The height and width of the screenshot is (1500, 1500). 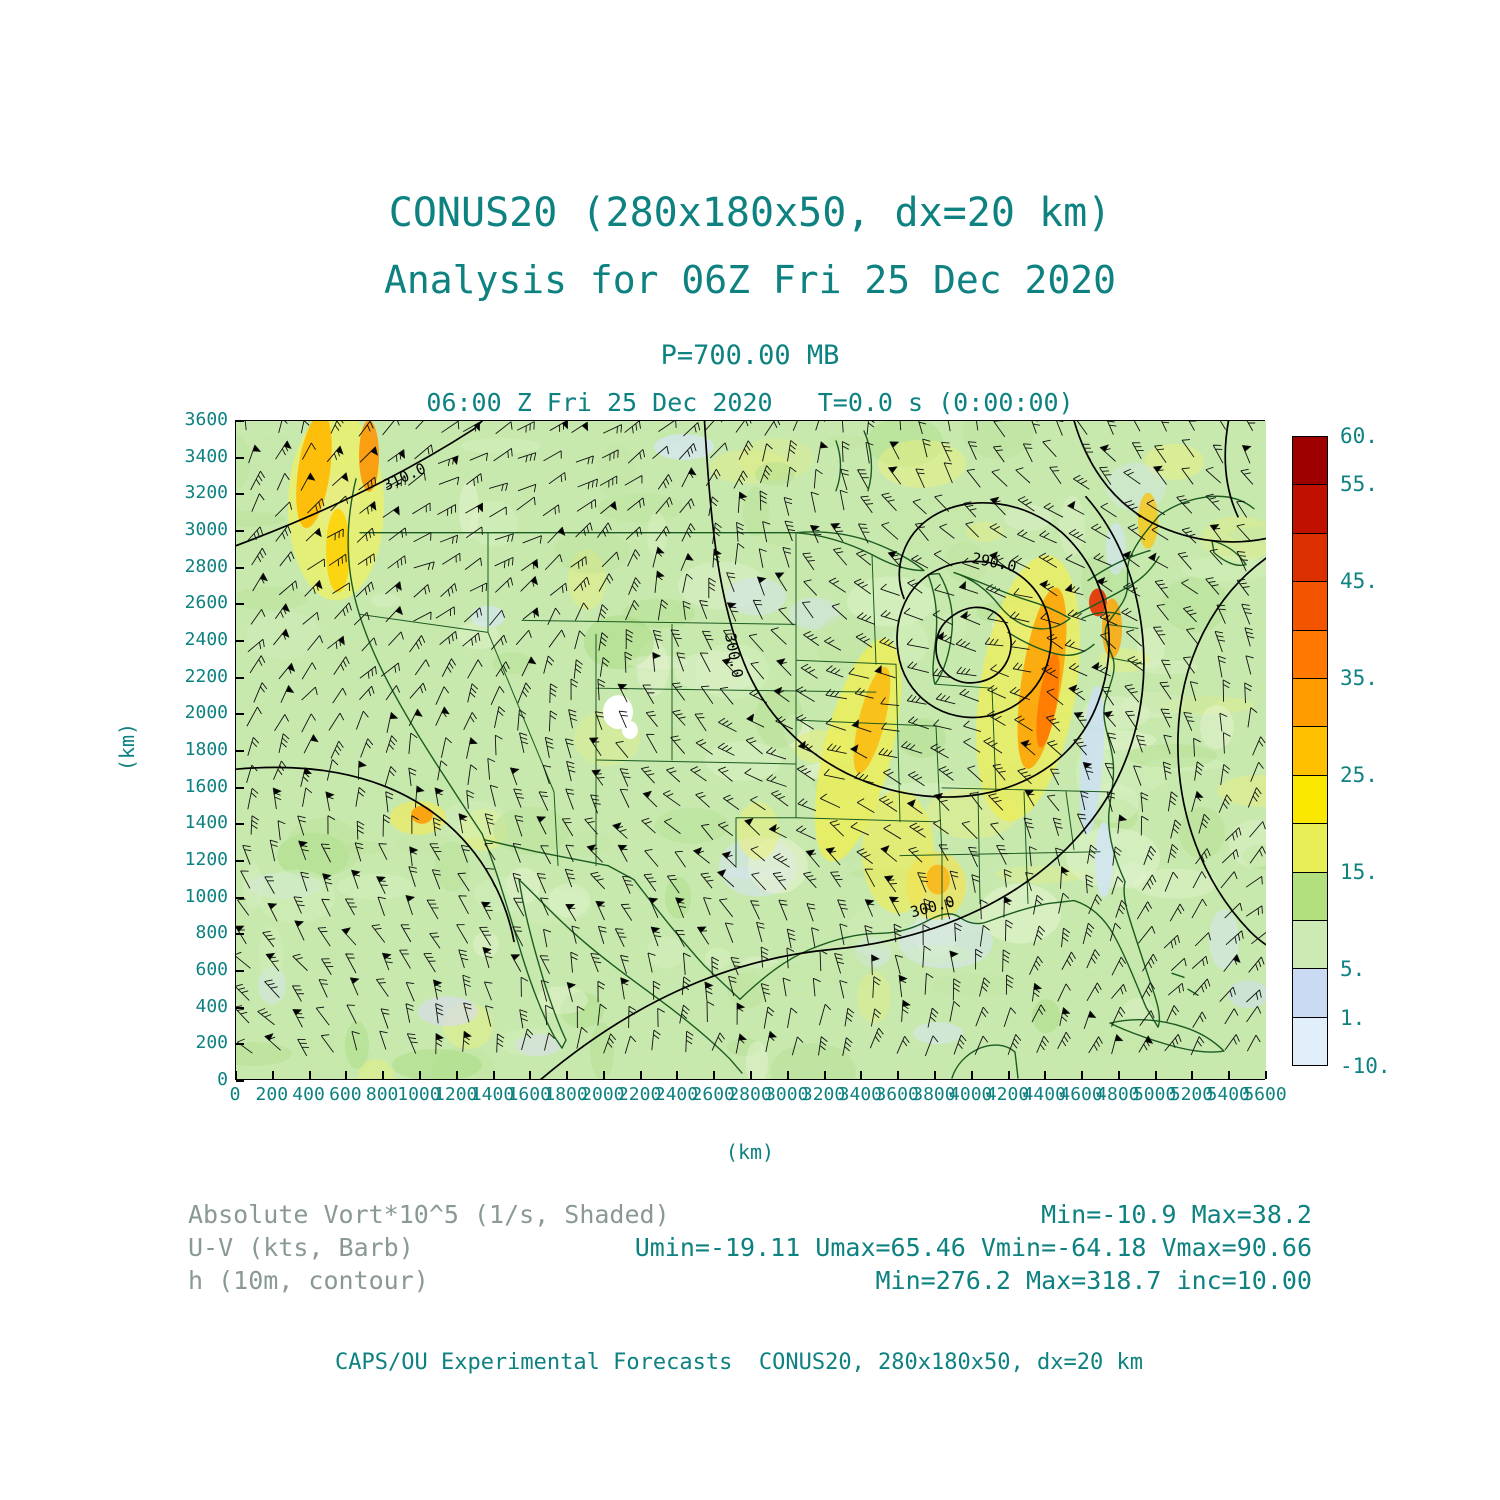 I want to click on y-tick-label: 3200, so click(x=206, y=493).